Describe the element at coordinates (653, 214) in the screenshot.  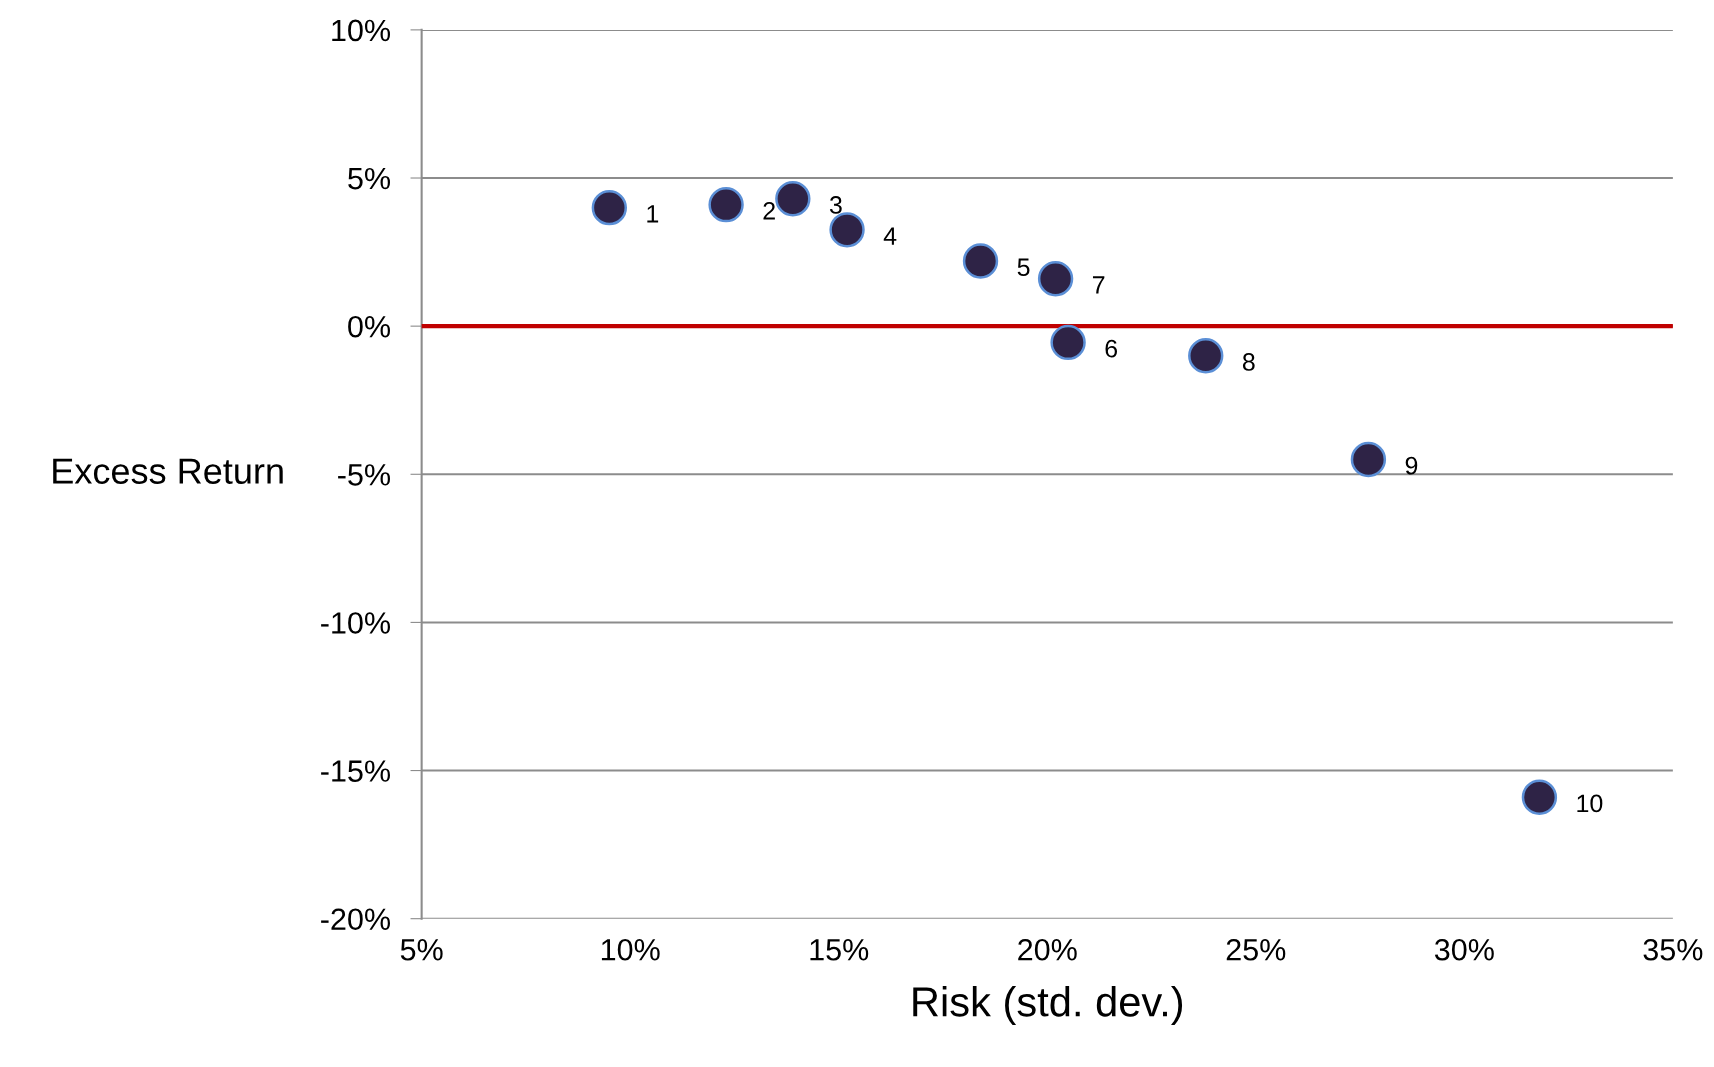
I see `annotation: 1` at that location.